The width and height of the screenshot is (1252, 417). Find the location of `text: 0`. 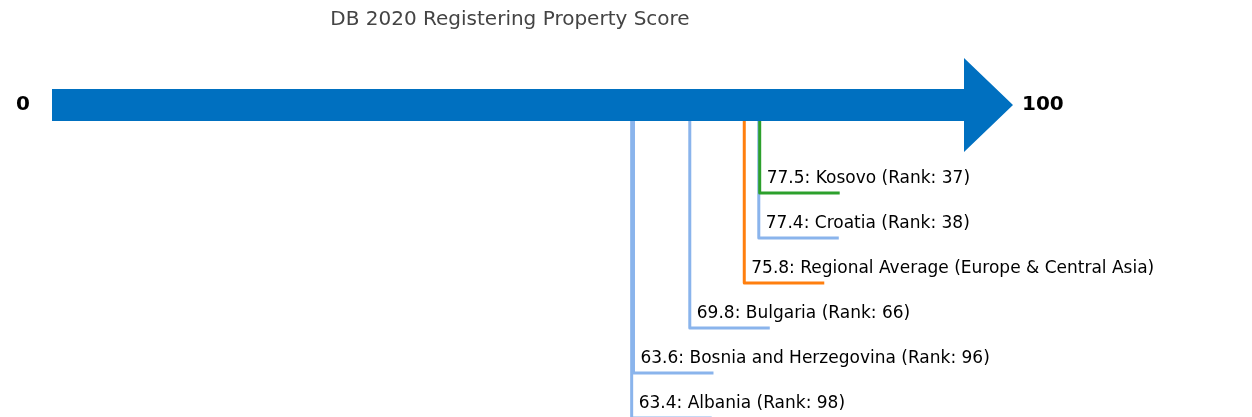

text: 0 is located at coordinates (23, 103).